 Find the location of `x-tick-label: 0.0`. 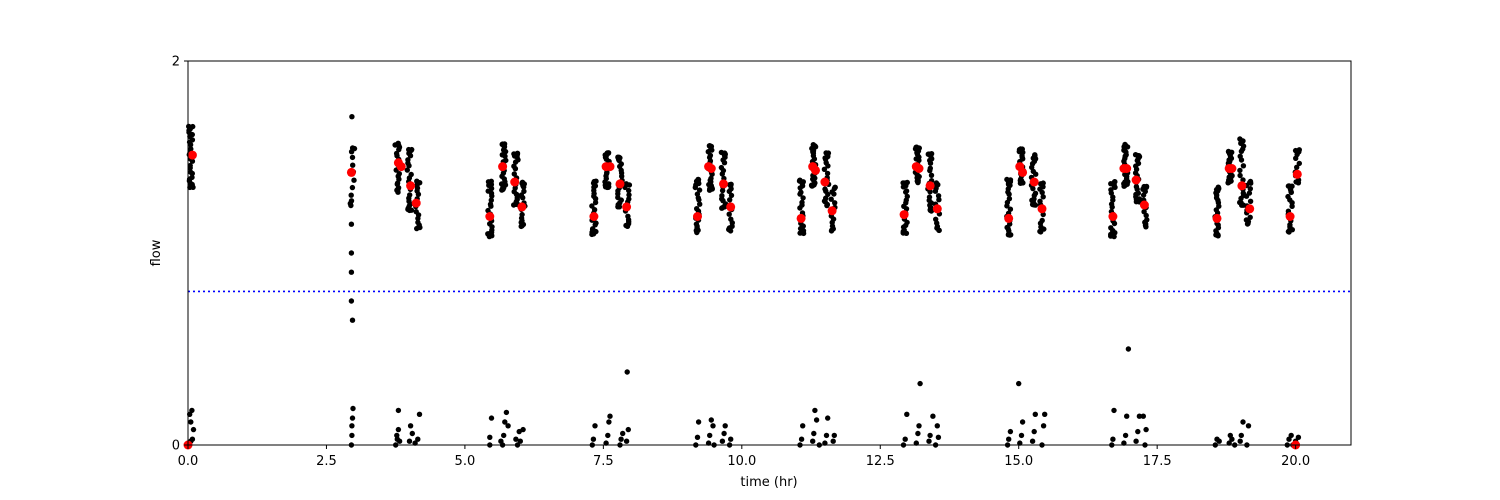

x-tick-label: 0.0 is located at coordinates (188, 461).